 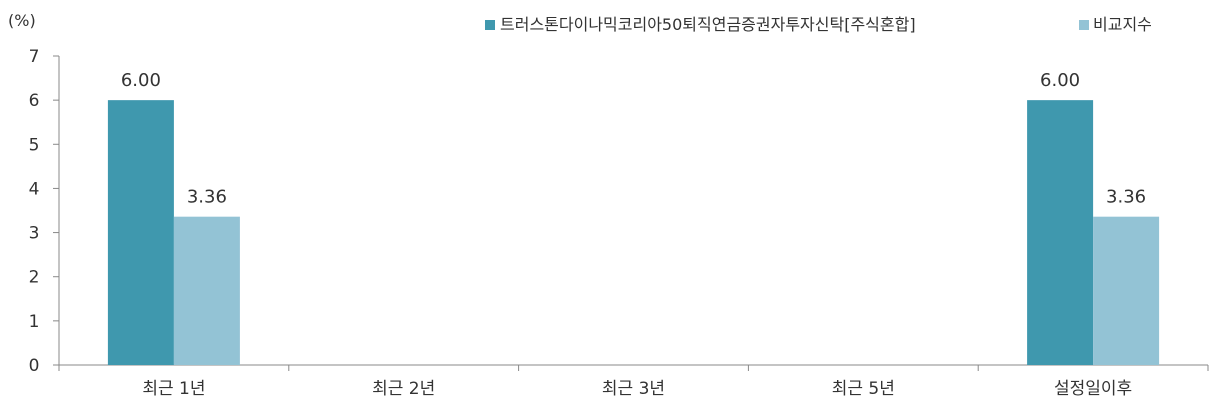 What do you see at coordinates (1122, 24) in the screenshot?
I see `legend-label-benchmark: 비교지수` at bounding box center [1122, 24].